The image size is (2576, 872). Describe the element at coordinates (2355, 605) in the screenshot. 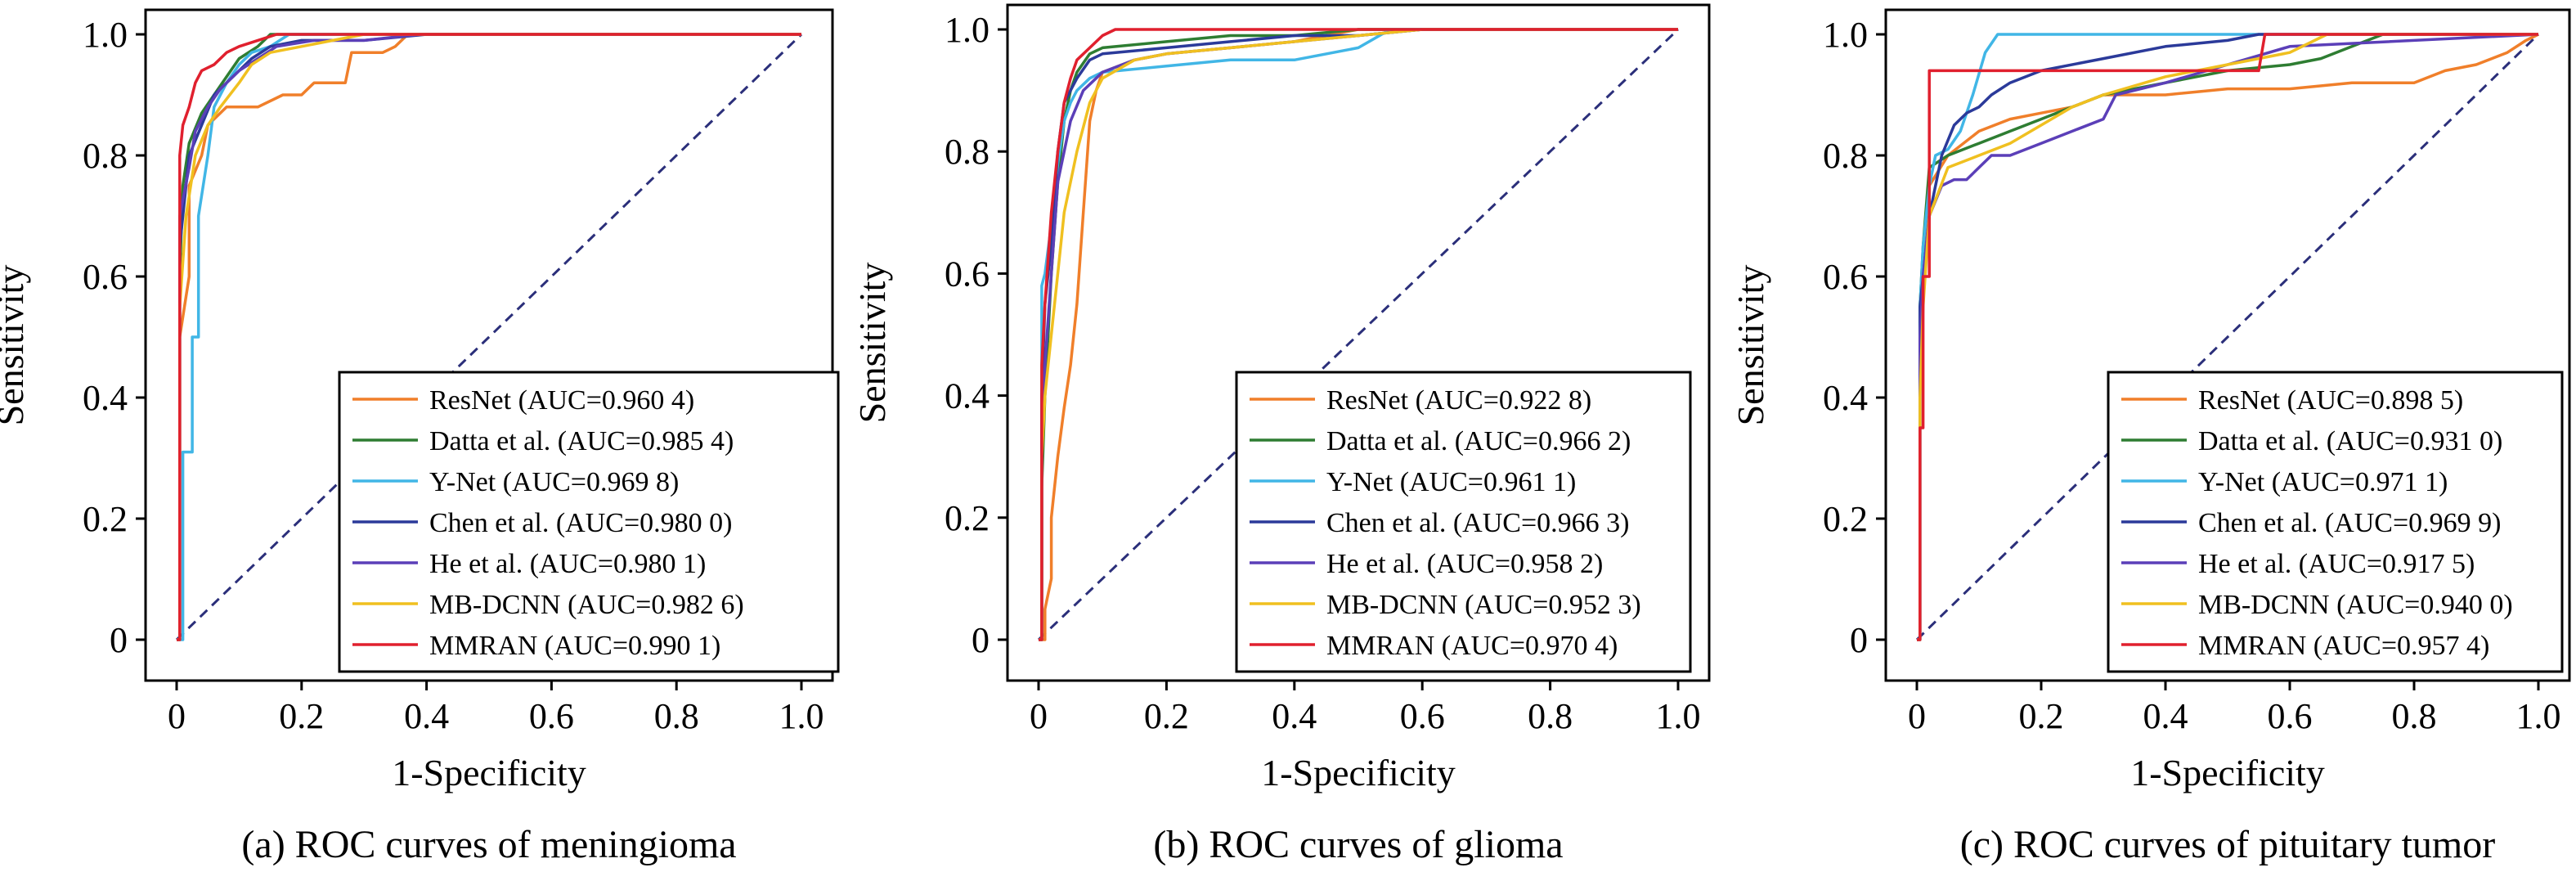

I see `legend-entry: MB-DCNN (AUC=0.940 0)` at that location.